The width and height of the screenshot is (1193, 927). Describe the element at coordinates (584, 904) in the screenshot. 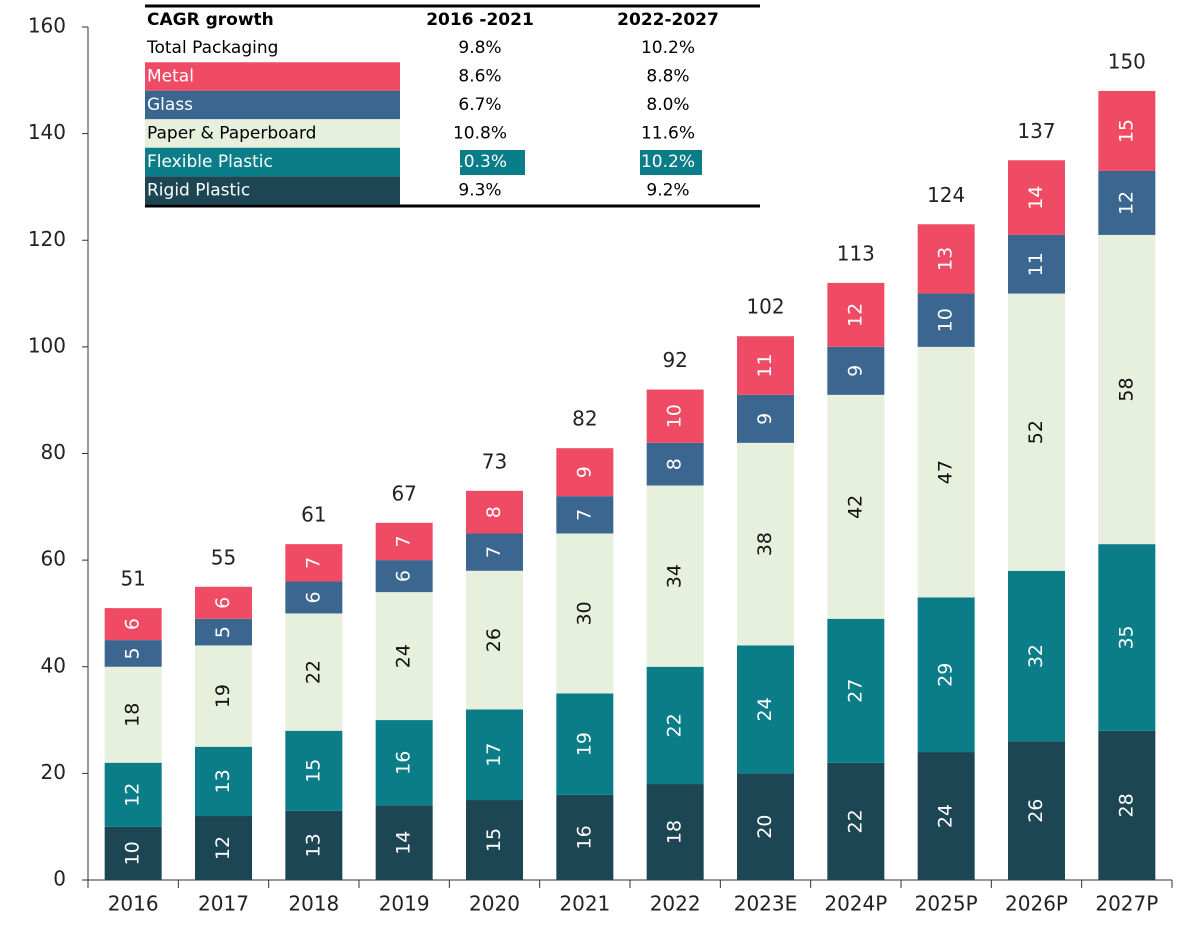

I see `x-tick-label: 2021` at that location.